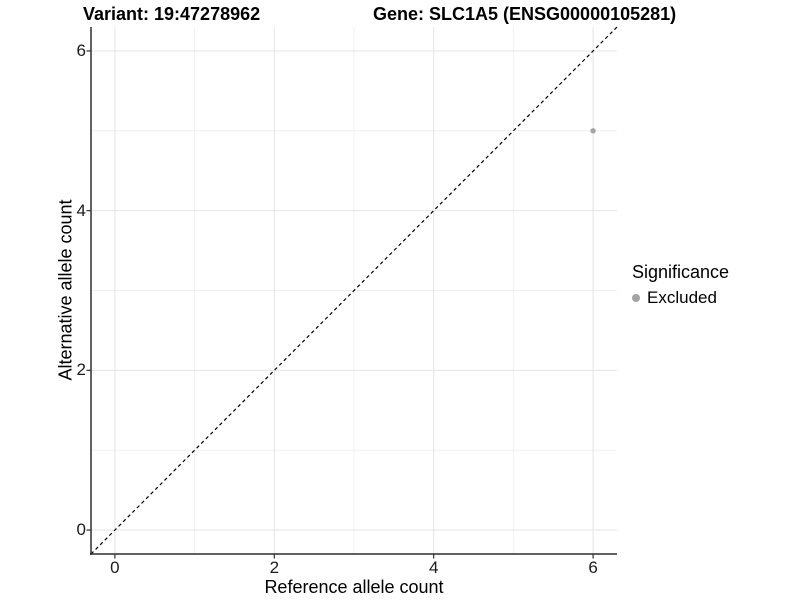 Image resolution: width=800 pixels, height=600 pixels. What do you see at coordinates (115, 567) in the screenshot?
I see `x-tick-label: 0` at bounding box center [115, 567].